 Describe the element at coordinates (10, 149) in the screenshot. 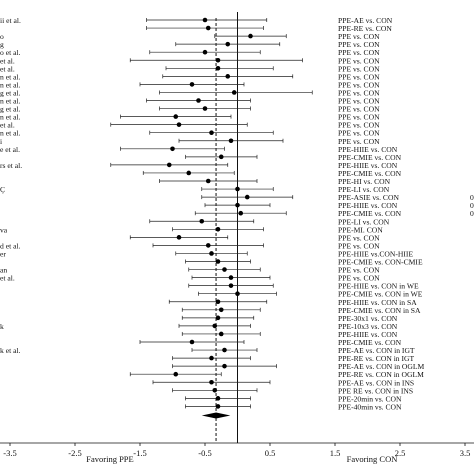

I see `study-label: e et al.` at that location.